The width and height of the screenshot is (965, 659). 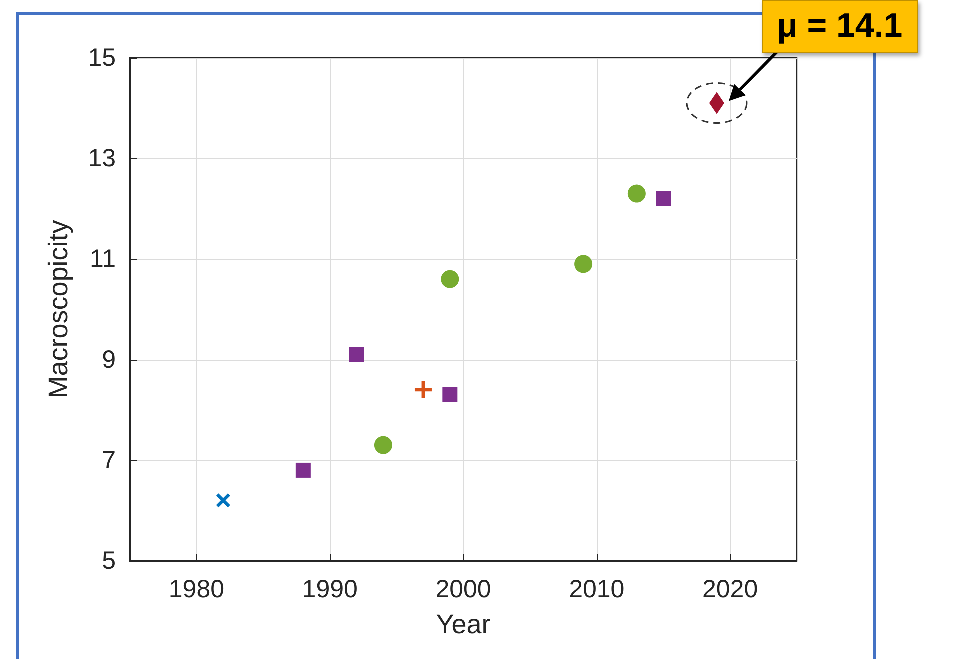 What do you see at coordinates (597, 590) in the screenshot?
I see `x-tick-label: 2010` at bounding box center [597, 590].